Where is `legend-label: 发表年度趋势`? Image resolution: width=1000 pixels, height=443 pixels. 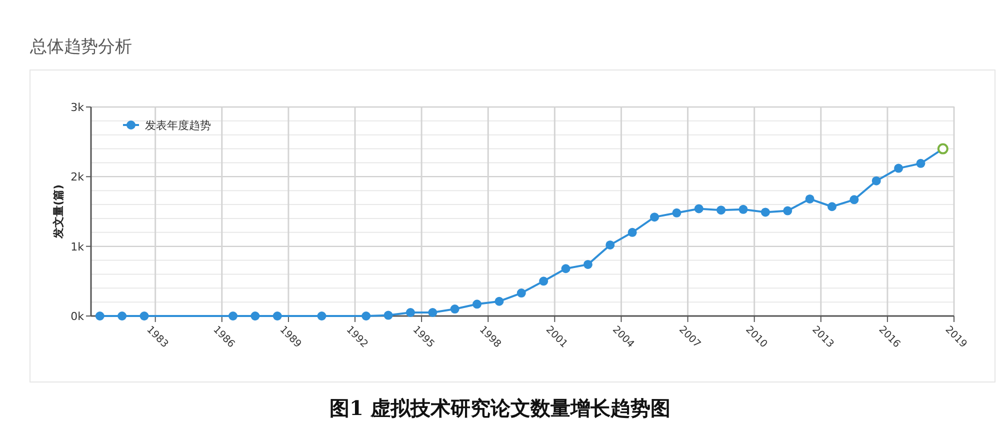 legend-label: 发表年度趋势 is located at coordinates (178, 125).